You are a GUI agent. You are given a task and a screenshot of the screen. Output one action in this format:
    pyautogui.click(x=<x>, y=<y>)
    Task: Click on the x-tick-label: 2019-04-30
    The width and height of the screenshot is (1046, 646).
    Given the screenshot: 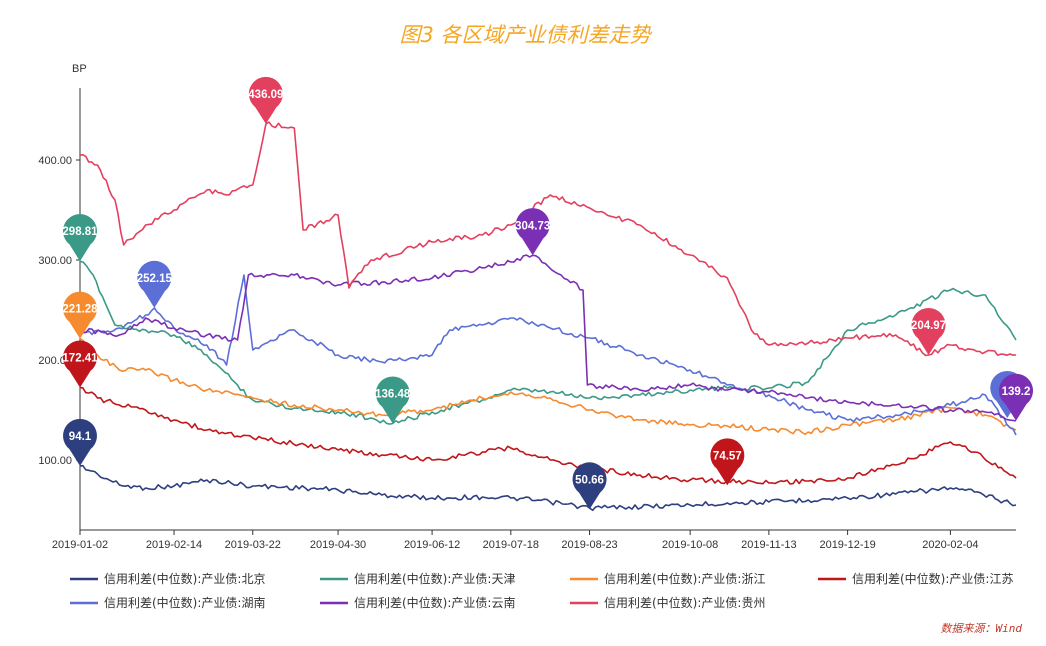 What is the action you would take?
    pyautogui.click(x=338, y=545)
    